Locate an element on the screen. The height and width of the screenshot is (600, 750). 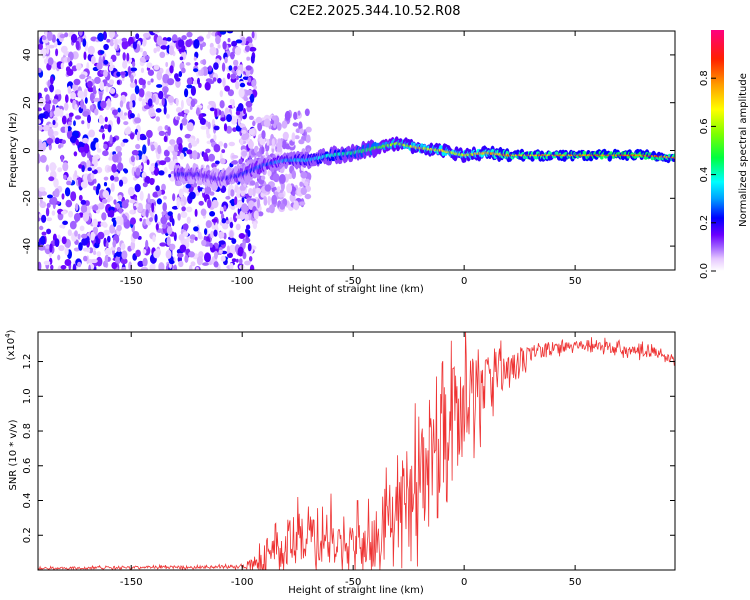
spectrogram-x-tick-label: -50 is located at coordinates (353, 281).